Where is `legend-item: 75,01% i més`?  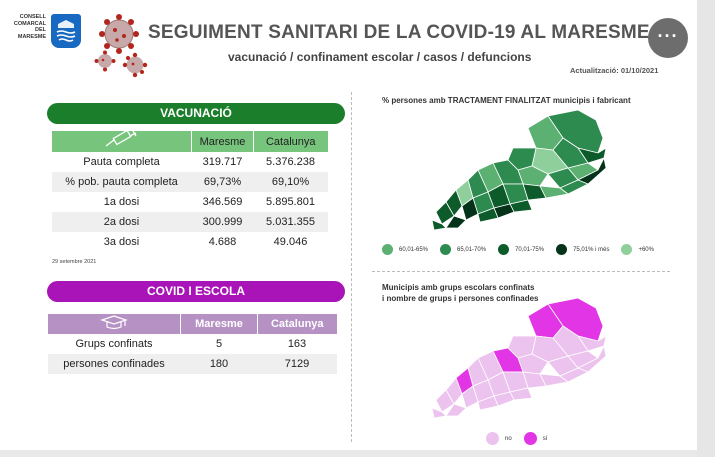 legend-item: 75,01% i més is located at coordinates (582, 249).